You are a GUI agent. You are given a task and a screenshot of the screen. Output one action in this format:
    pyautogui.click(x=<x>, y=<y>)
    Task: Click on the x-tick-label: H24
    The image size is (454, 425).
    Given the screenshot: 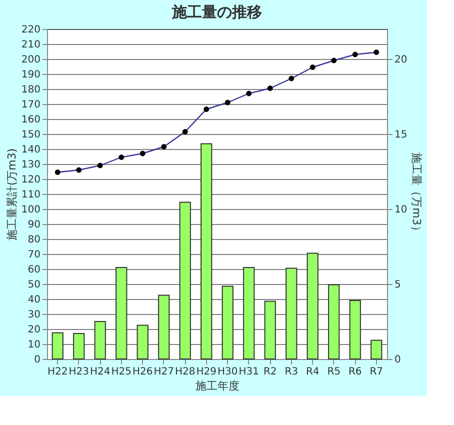 What is the action you would take?
    pyautogui.click(x=100, y=372)
    